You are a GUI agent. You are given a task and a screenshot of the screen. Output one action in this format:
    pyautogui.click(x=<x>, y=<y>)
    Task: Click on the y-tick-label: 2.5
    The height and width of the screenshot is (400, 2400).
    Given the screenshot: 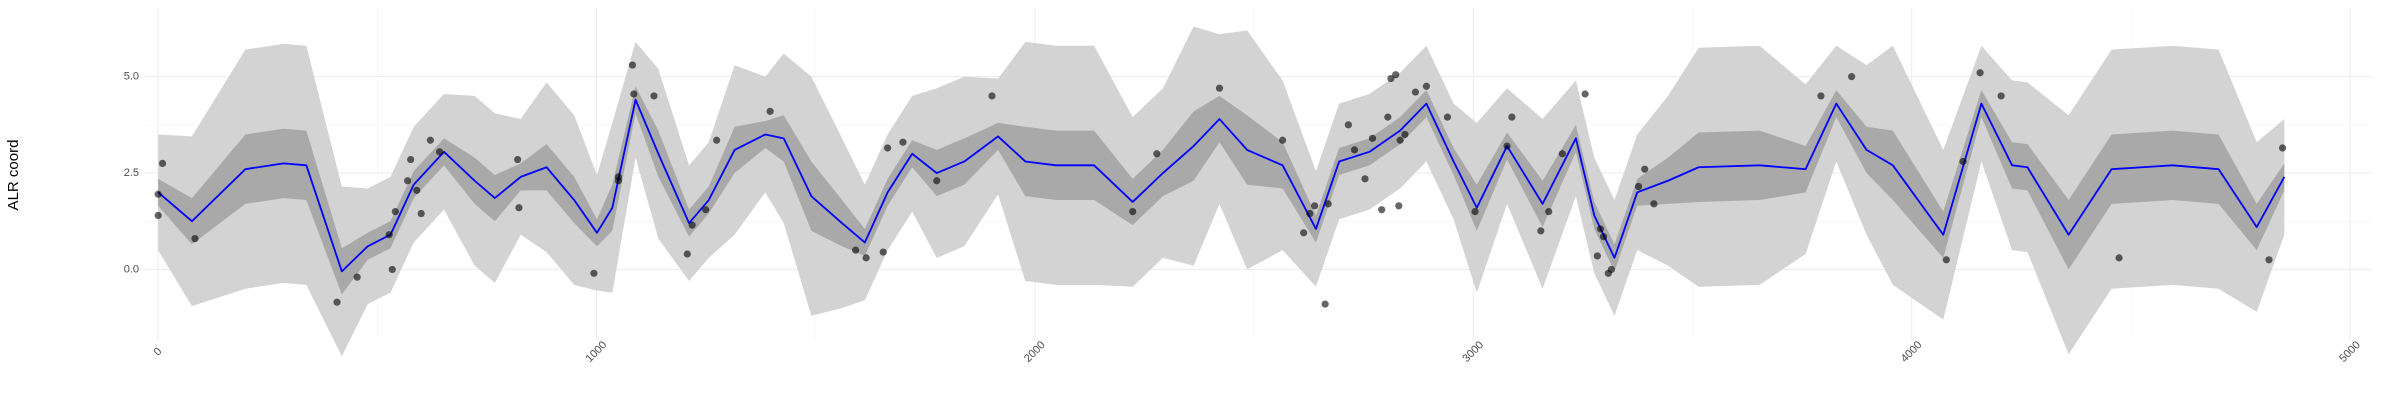 What is the action you would take?
    pyautogui.click(x=131, y=173)
    